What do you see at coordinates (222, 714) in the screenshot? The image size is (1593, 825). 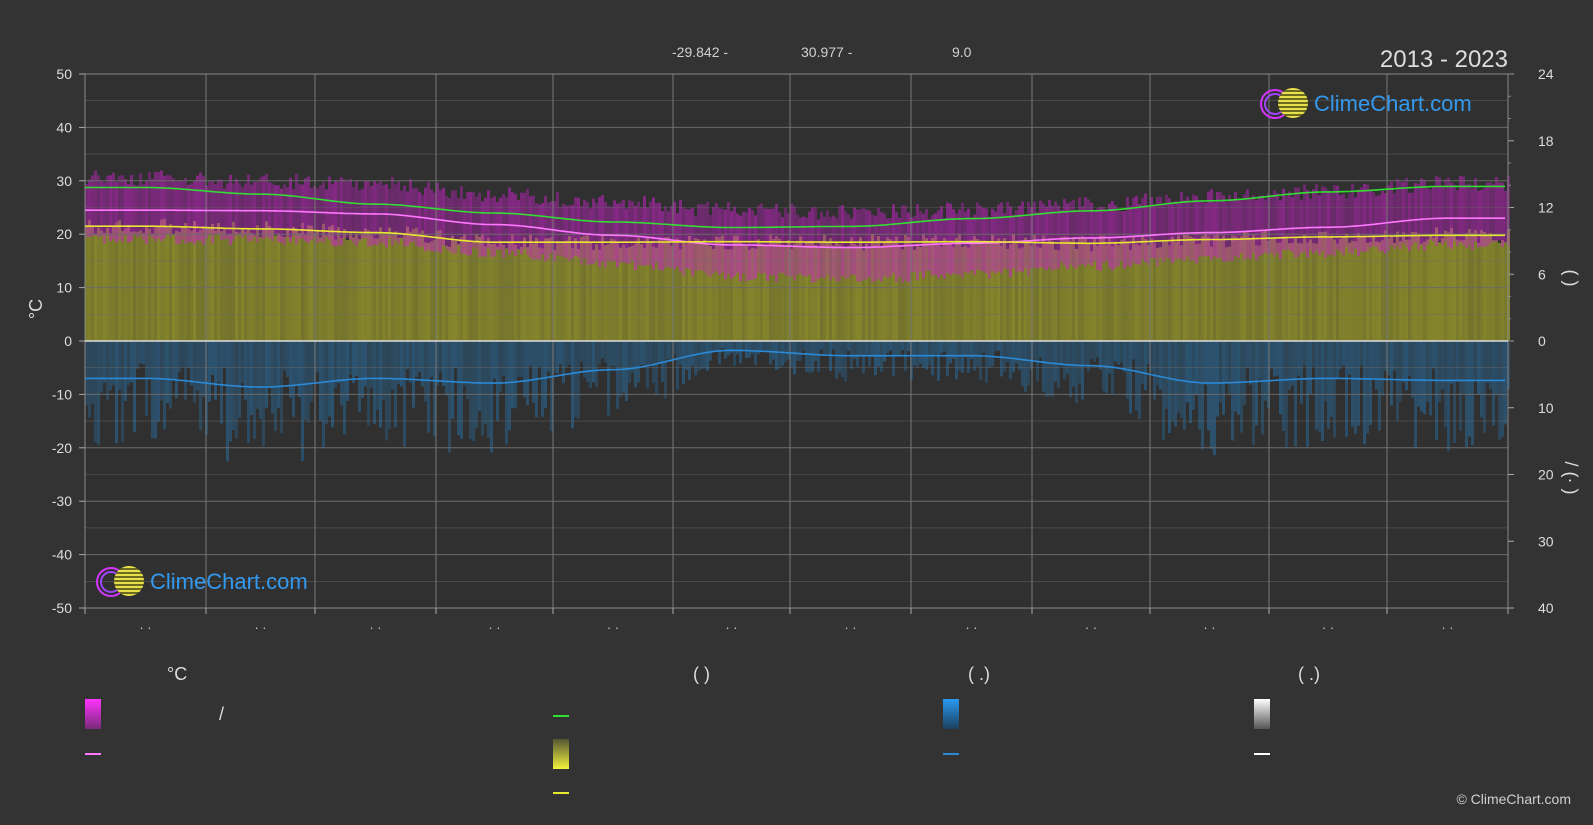 I see `legend-slash: /` at bounding box center [222, 714].